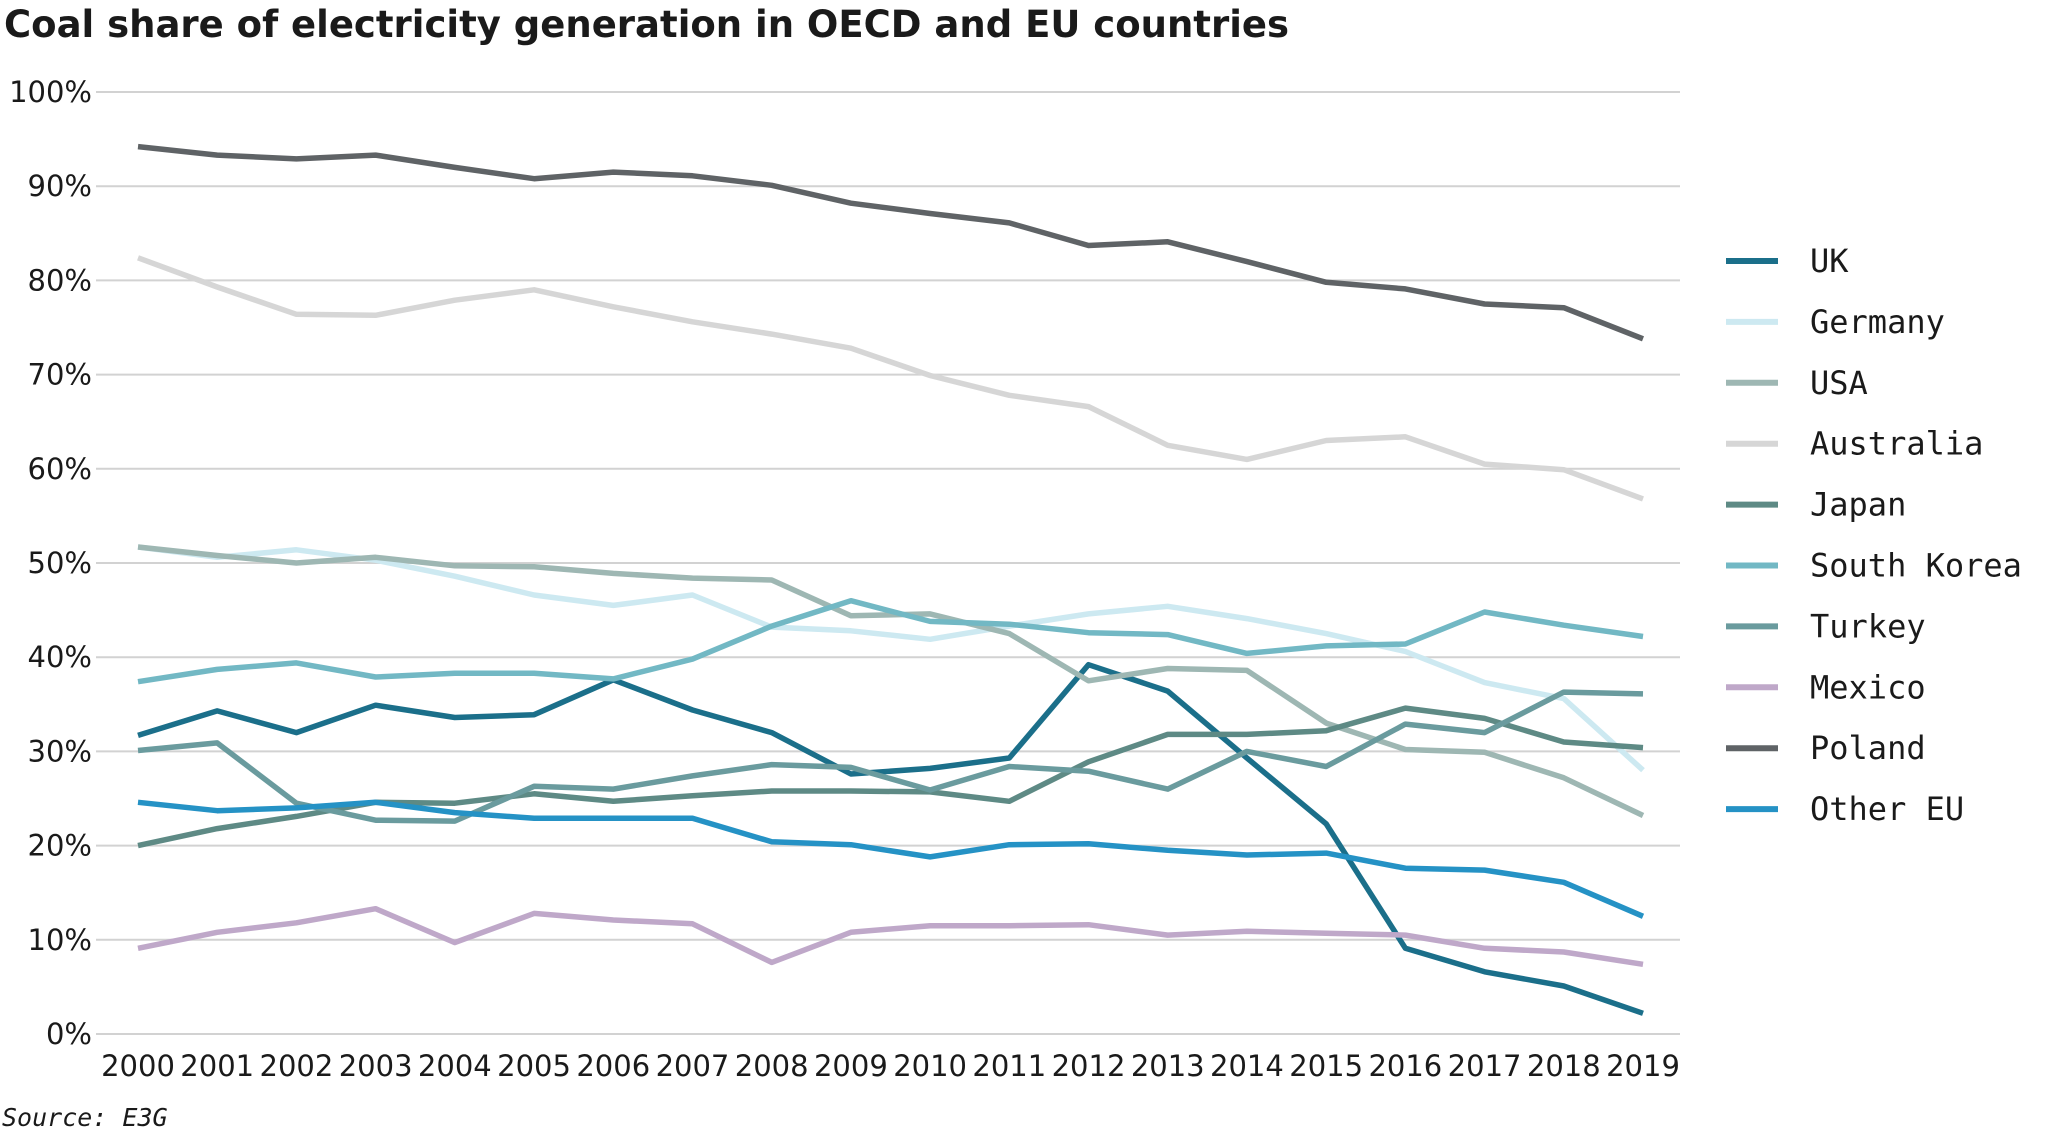 This screenshot has width=2051, height=1142. Describe the element at coordinates (69, 1034) in the screenshot. I see `y-tick-label: 0%` at that location.